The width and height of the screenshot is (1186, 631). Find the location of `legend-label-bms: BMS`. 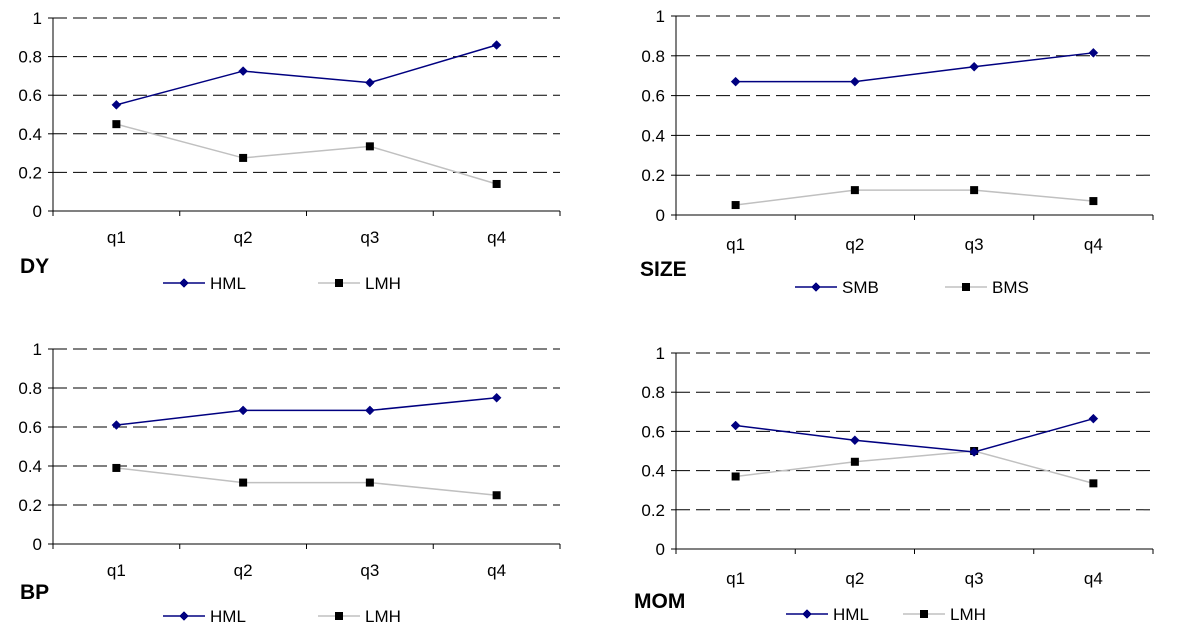

legend-label-bms: BMS is located at coordinates (1010, 287).